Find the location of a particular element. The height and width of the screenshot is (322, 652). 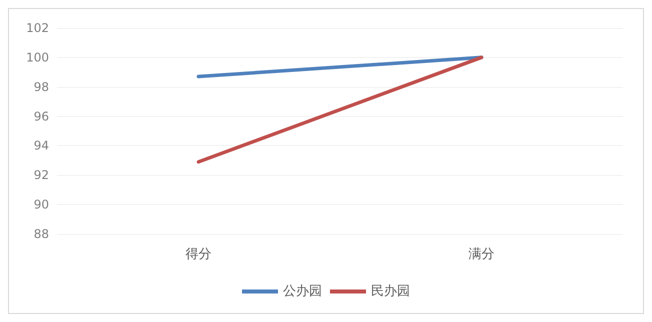

x-tick-label: 满分 is located at coordinates (481, 254).